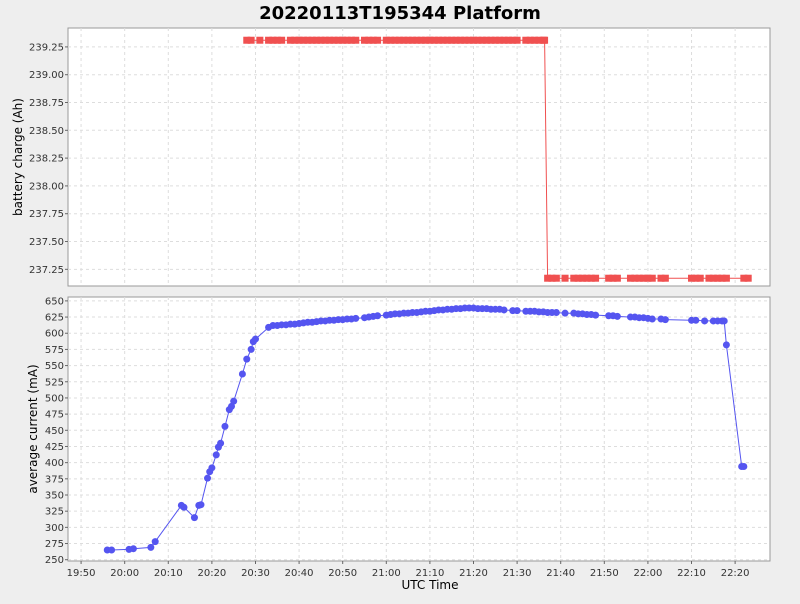  What do you see at coordinates (54, 382) in the screenshot?
I see `current-y-tick-label: 525` at bounding box center [54, 382].